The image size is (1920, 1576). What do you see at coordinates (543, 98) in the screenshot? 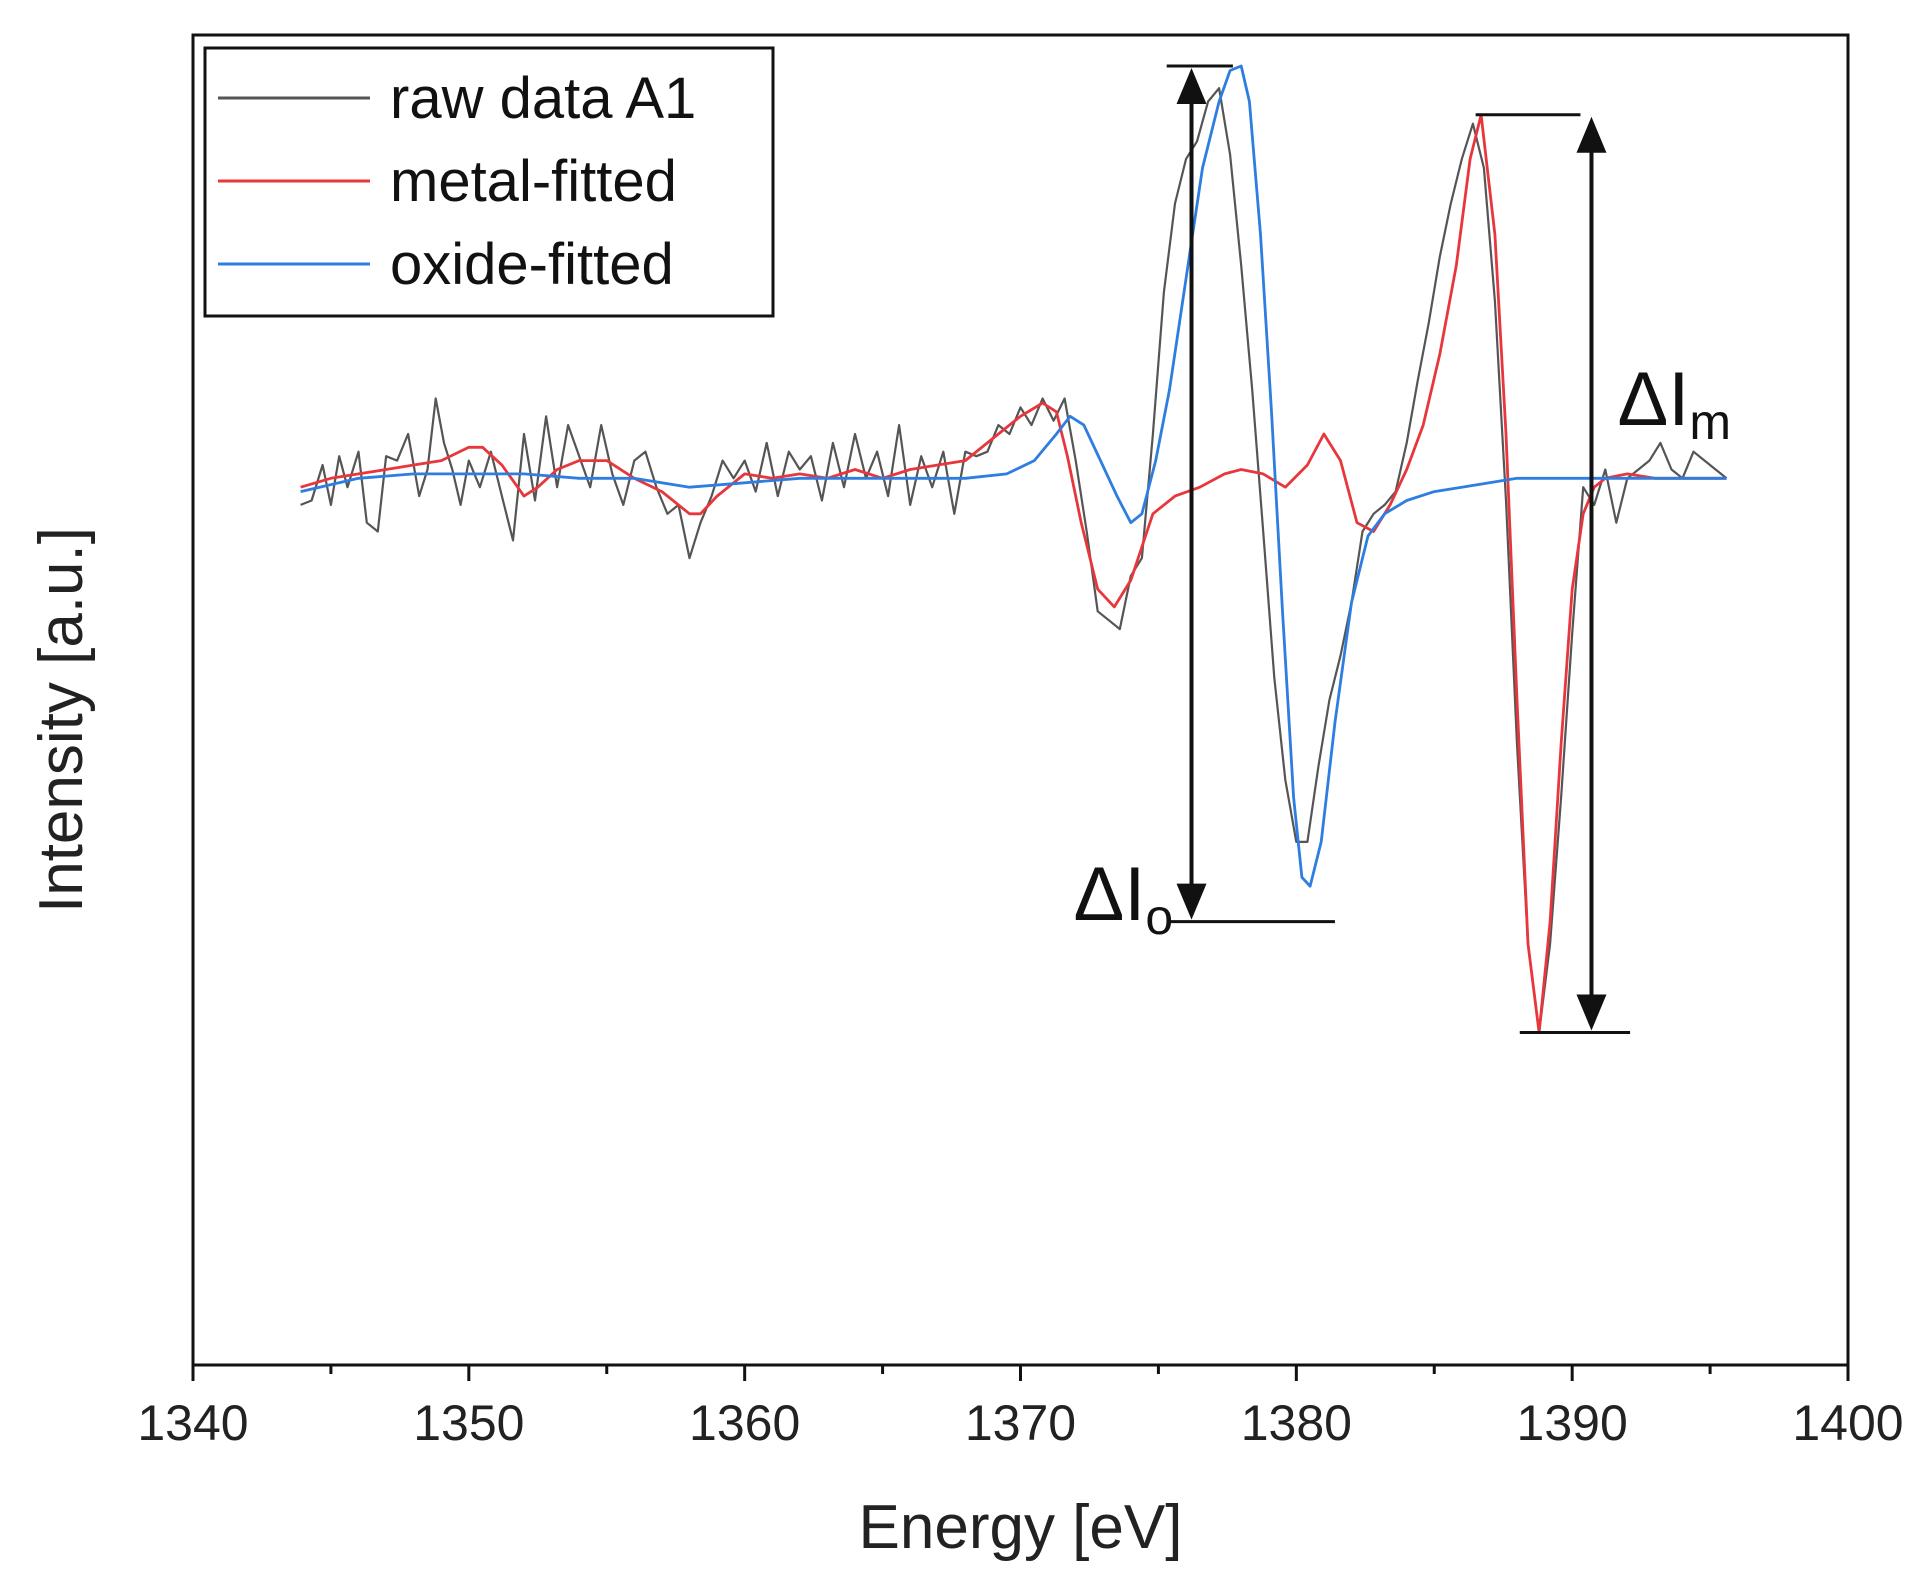
I see `legend-label: raw data A1` at bounding box center [543, 98].